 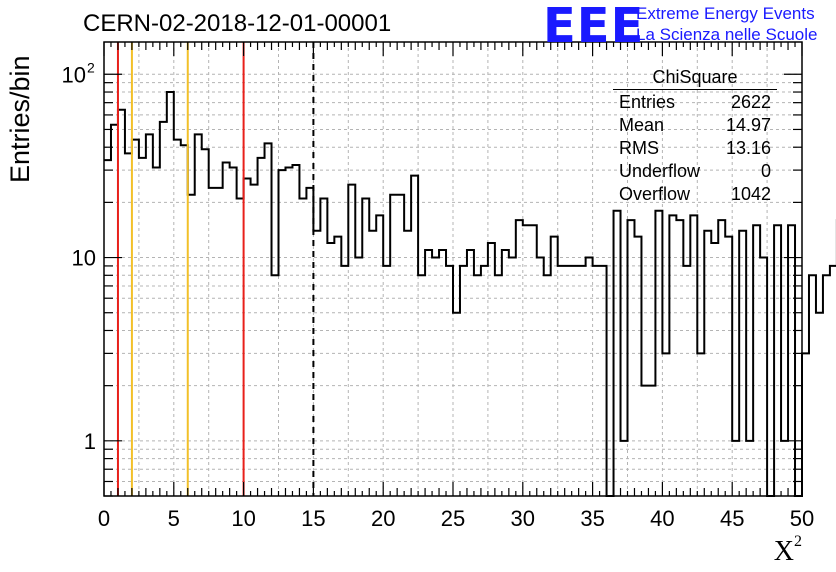 I want to click on x-tick-label: 40, so click(x=662, y=518).